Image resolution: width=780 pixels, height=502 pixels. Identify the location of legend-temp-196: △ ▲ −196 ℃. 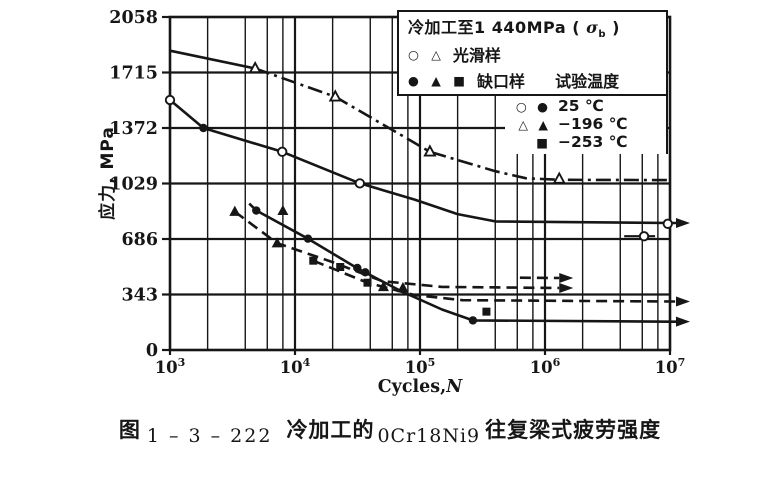
(585, 124).